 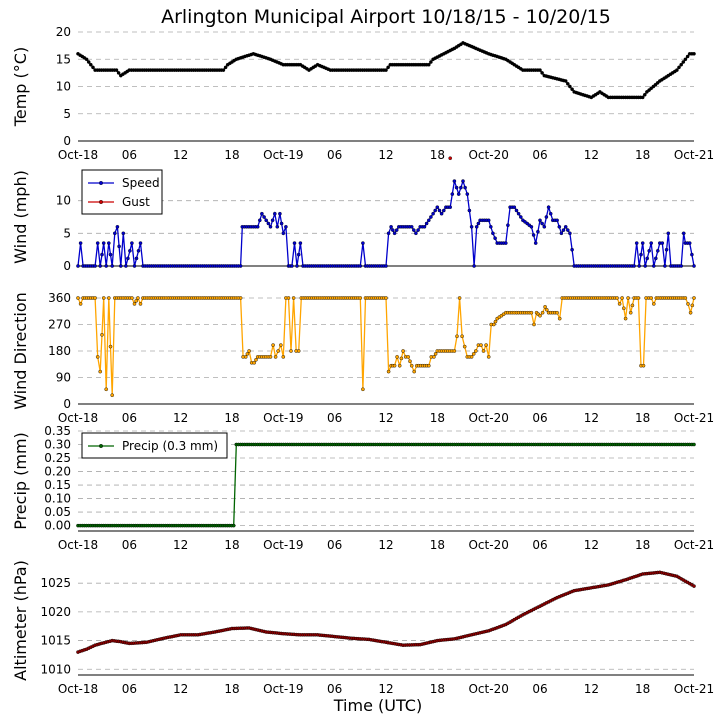 I want to click on x-tick-label: Oct-20, so click(x=488, y=155).